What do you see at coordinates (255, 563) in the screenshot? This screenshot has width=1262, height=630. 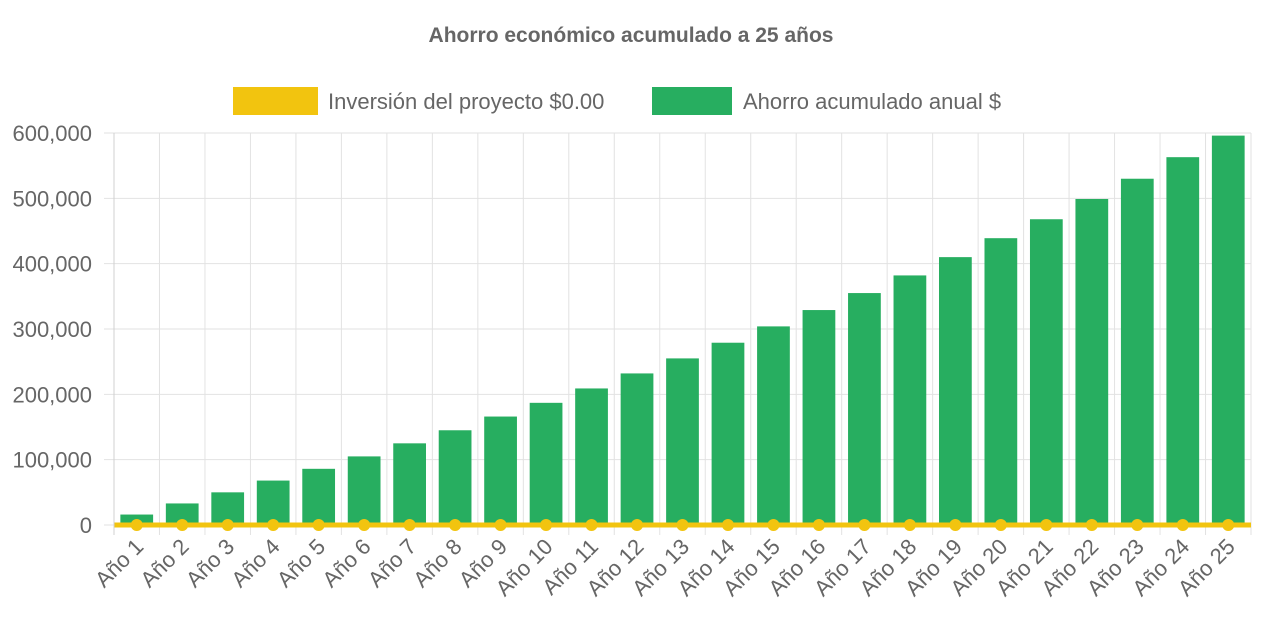 I see `x-tick-label: Año 4` at bounding box center [255, 563].